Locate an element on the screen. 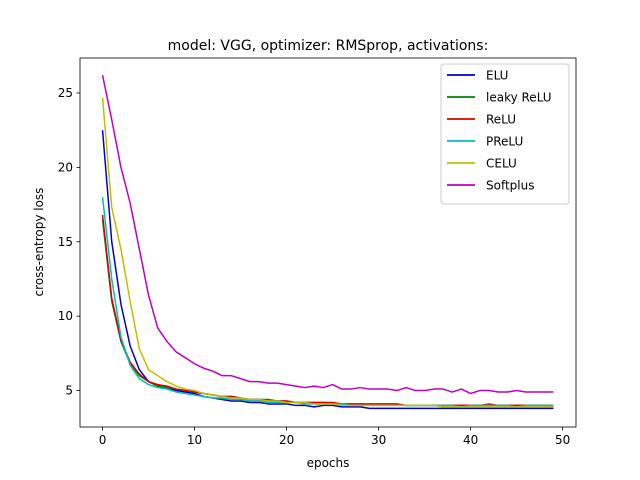  x-tick-label: 10 is located at coordinates (194, 440).